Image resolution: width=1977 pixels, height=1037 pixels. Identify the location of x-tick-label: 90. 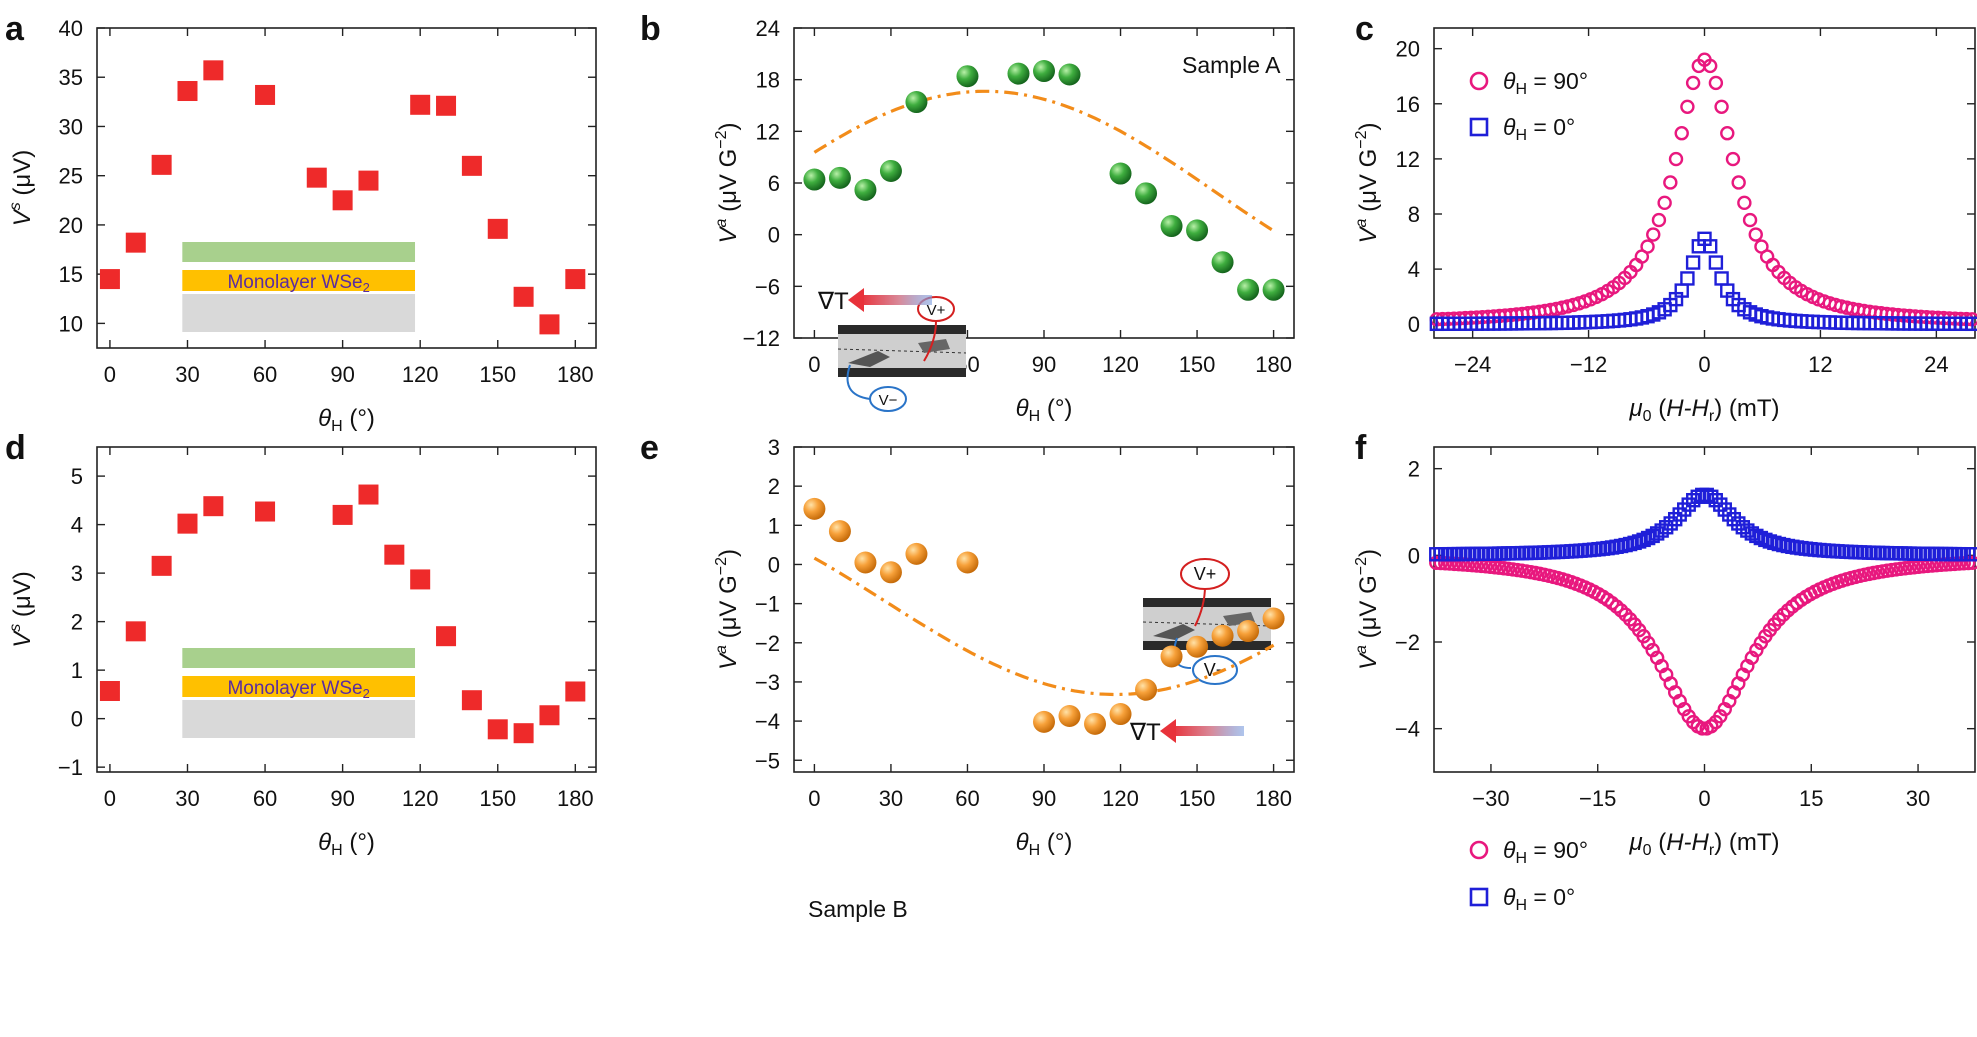
(342, 374).